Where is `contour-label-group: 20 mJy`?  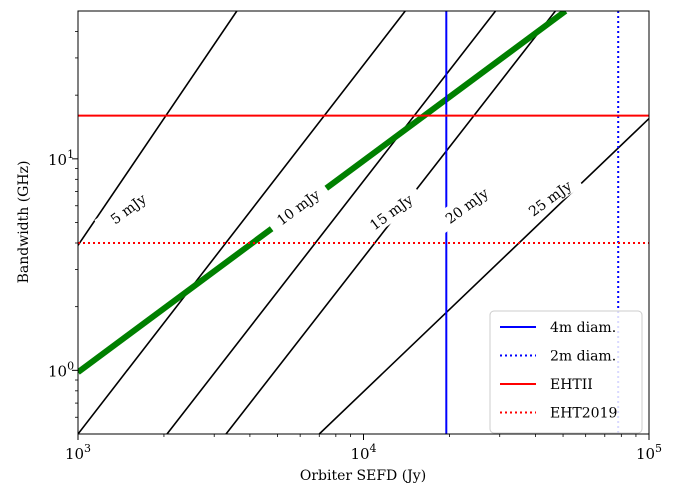
contour-label-group: 20 mJy is located at coordinates (466, 205).